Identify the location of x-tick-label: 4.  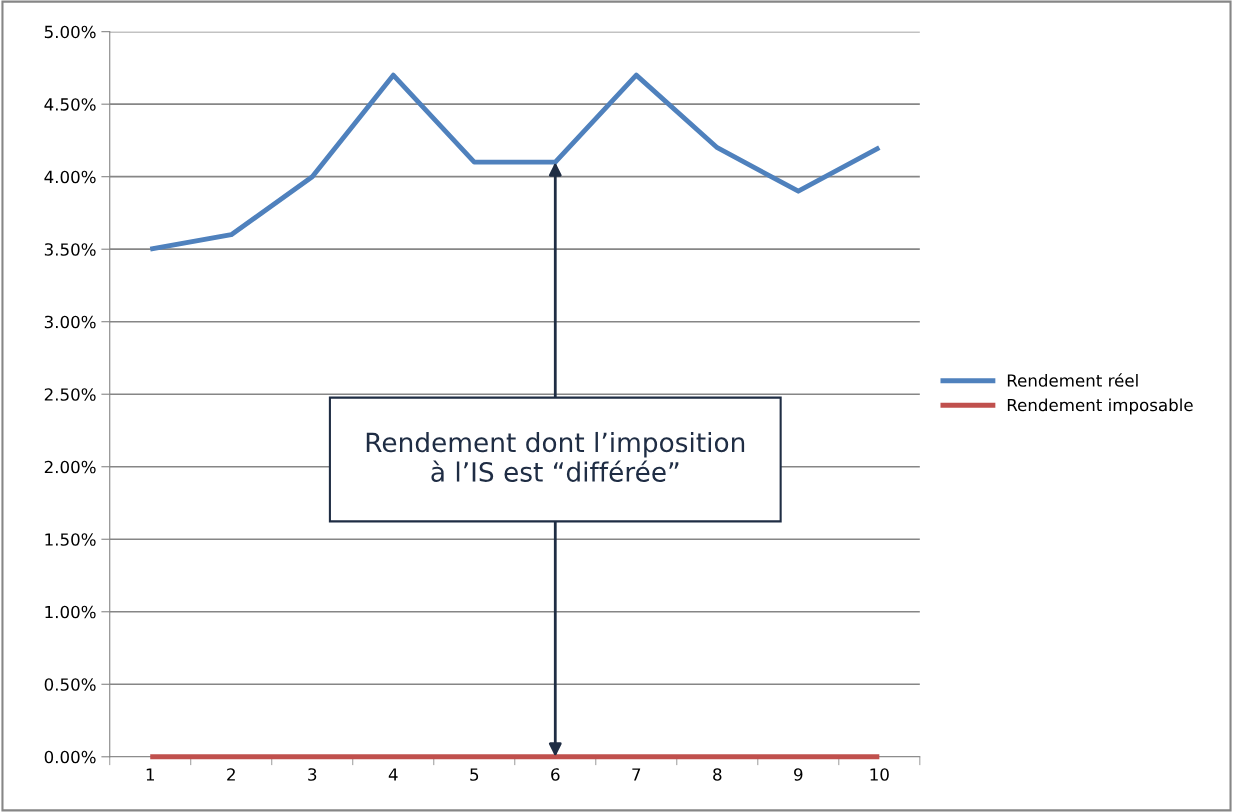
(393, 774).